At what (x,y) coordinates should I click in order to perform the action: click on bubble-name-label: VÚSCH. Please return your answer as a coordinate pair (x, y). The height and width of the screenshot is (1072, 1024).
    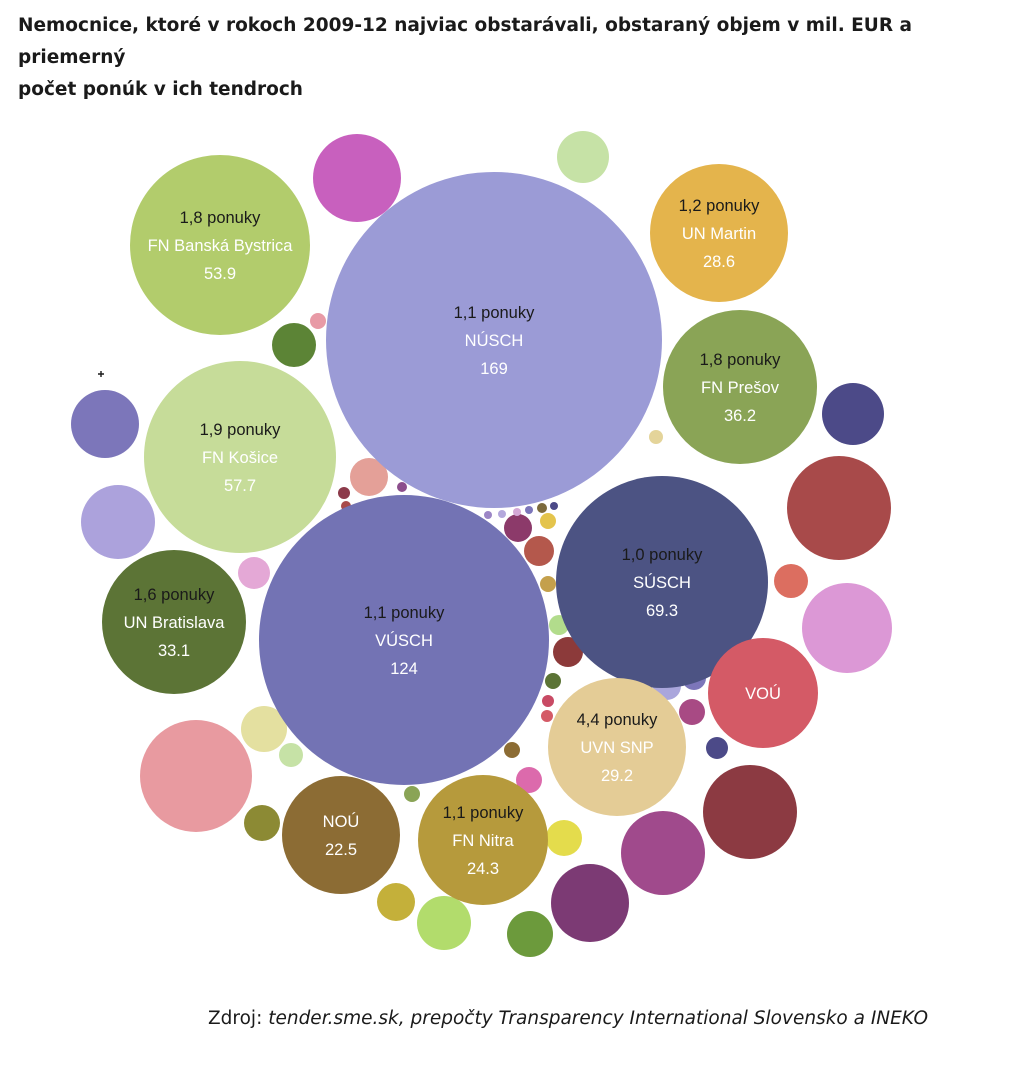
    Looking at the image, I should click on (404, 640).